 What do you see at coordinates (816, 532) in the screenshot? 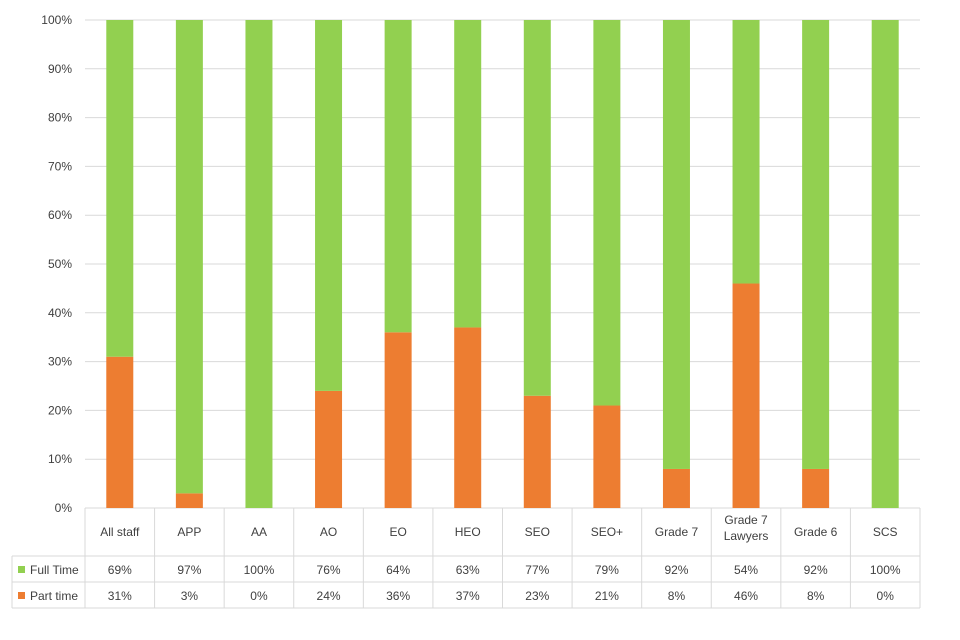
I see `category-label: Grade 6` at bounding box center [816, 532].